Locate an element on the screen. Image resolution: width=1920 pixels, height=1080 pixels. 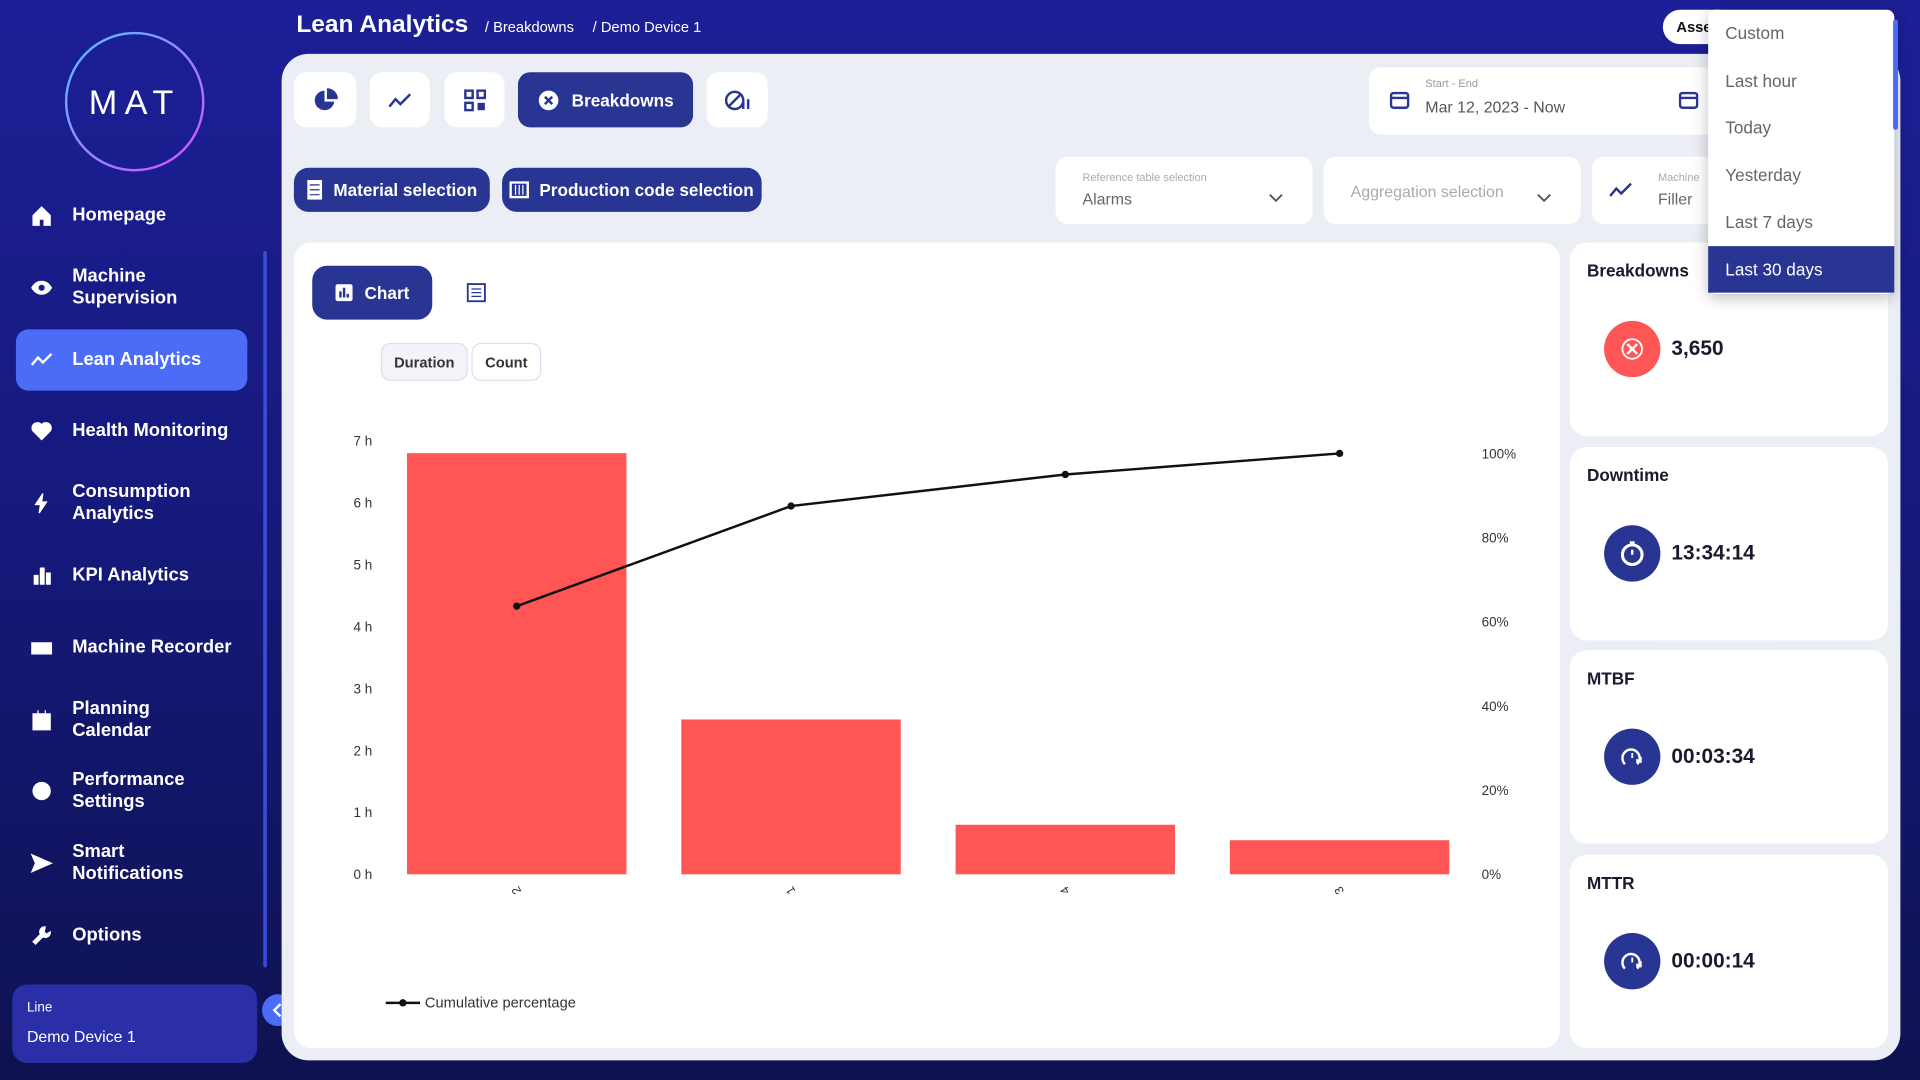
dropdown-option: Last 7 days is located at coordinates (1769, 222).